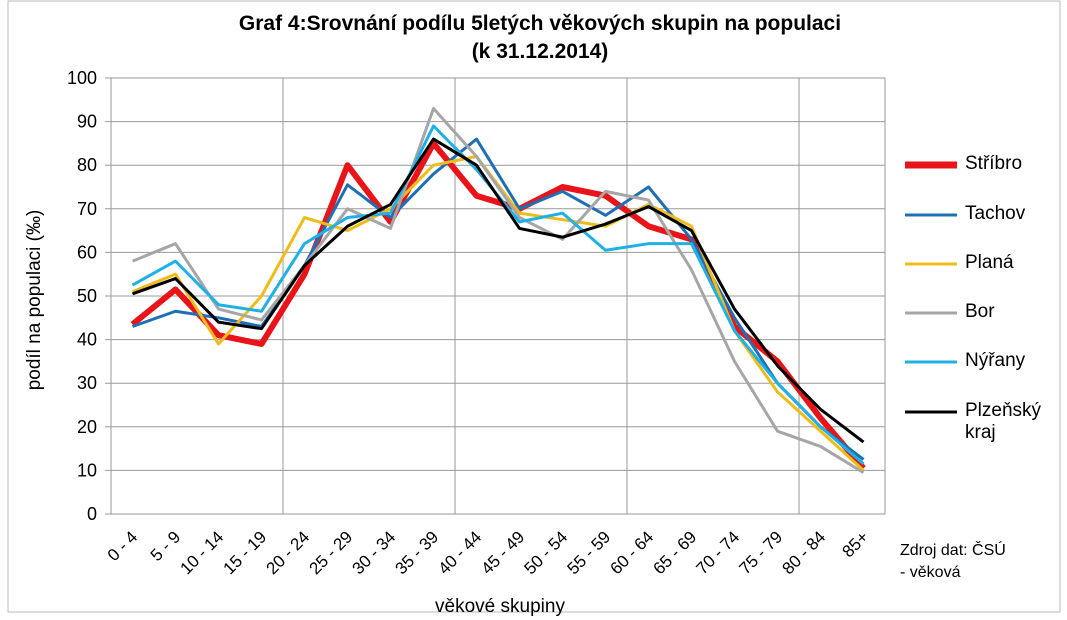 The width and height of the screenshot is (1067, 620). Describe the element at coordinates (674, 552) in the screenshot. I see `x-tick-label: 65 - 69` at that location.